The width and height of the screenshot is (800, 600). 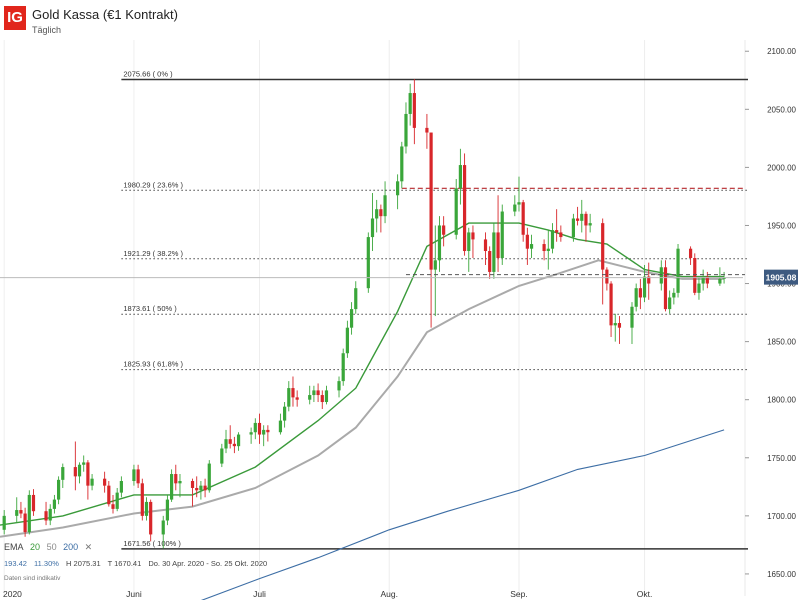 What do you see at coordinates (14, 547) in the screenshot?
I see `ema-label: EMA` at bounding box center [14, 547].